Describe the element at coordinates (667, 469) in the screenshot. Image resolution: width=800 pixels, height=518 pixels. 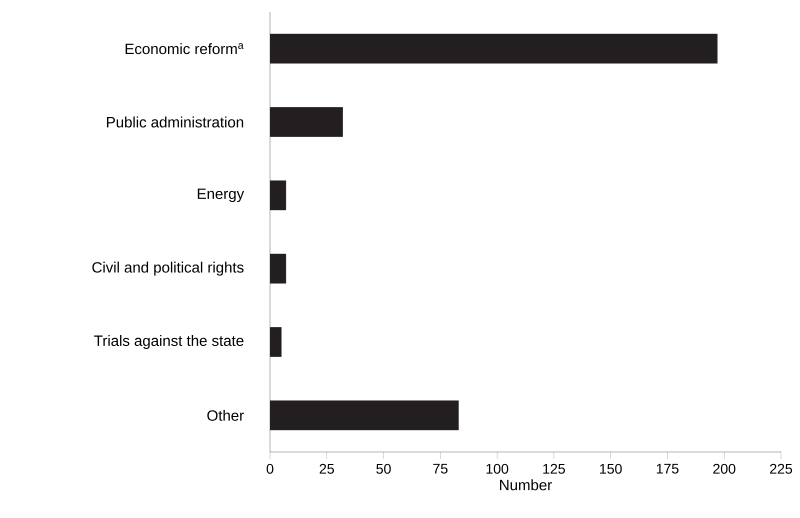
I see `x-tick-label: 175` at that location.